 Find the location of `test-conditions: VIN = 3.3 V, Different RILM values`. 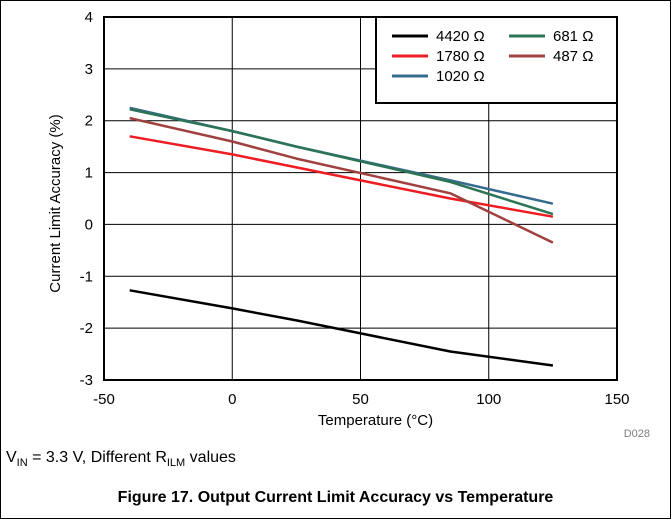

test-conditions: VIN = 3.3 V, Different RILM values is located at coordinates (121, 459).